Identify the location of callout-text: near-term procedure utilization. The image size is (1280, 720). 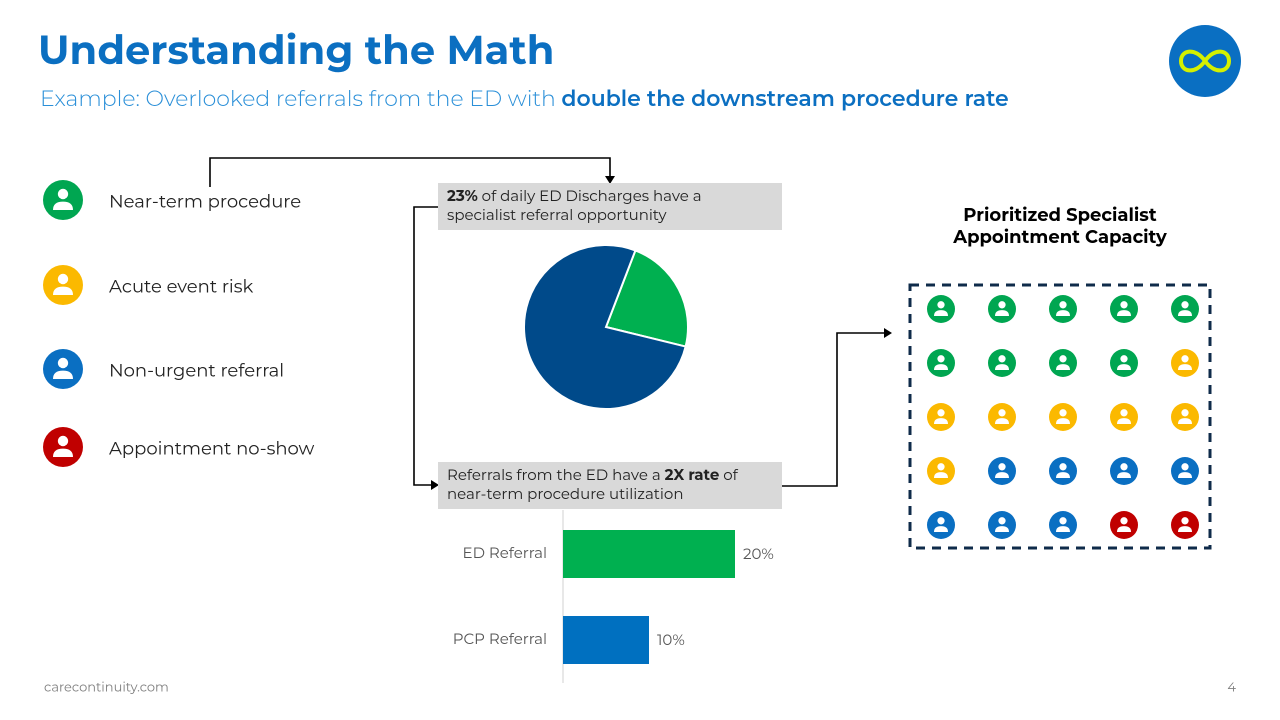
(565, 493).